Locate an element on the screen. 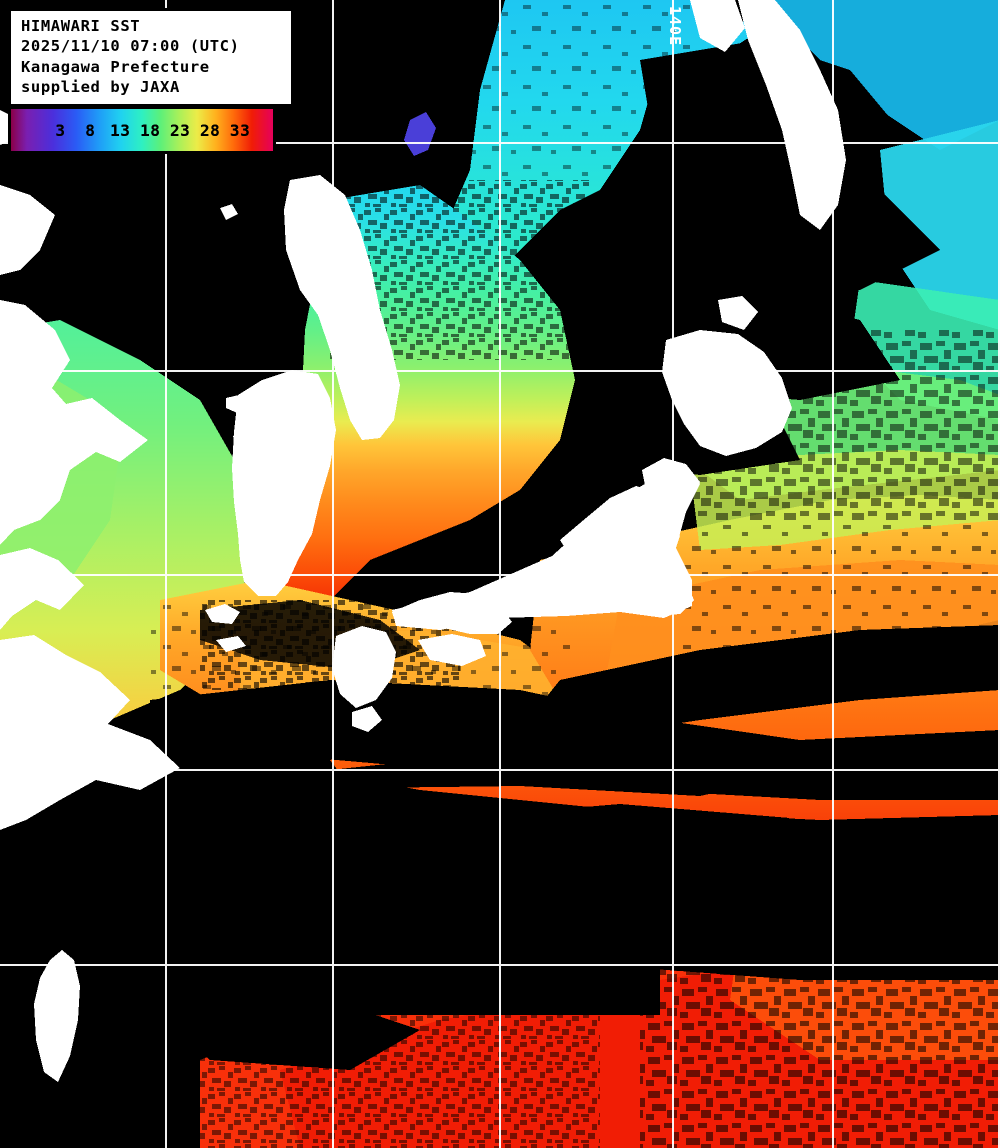 This screenshot has width=1000, height=1148. product-title: HIMAWARI SST is located at coordinates (81, 26).